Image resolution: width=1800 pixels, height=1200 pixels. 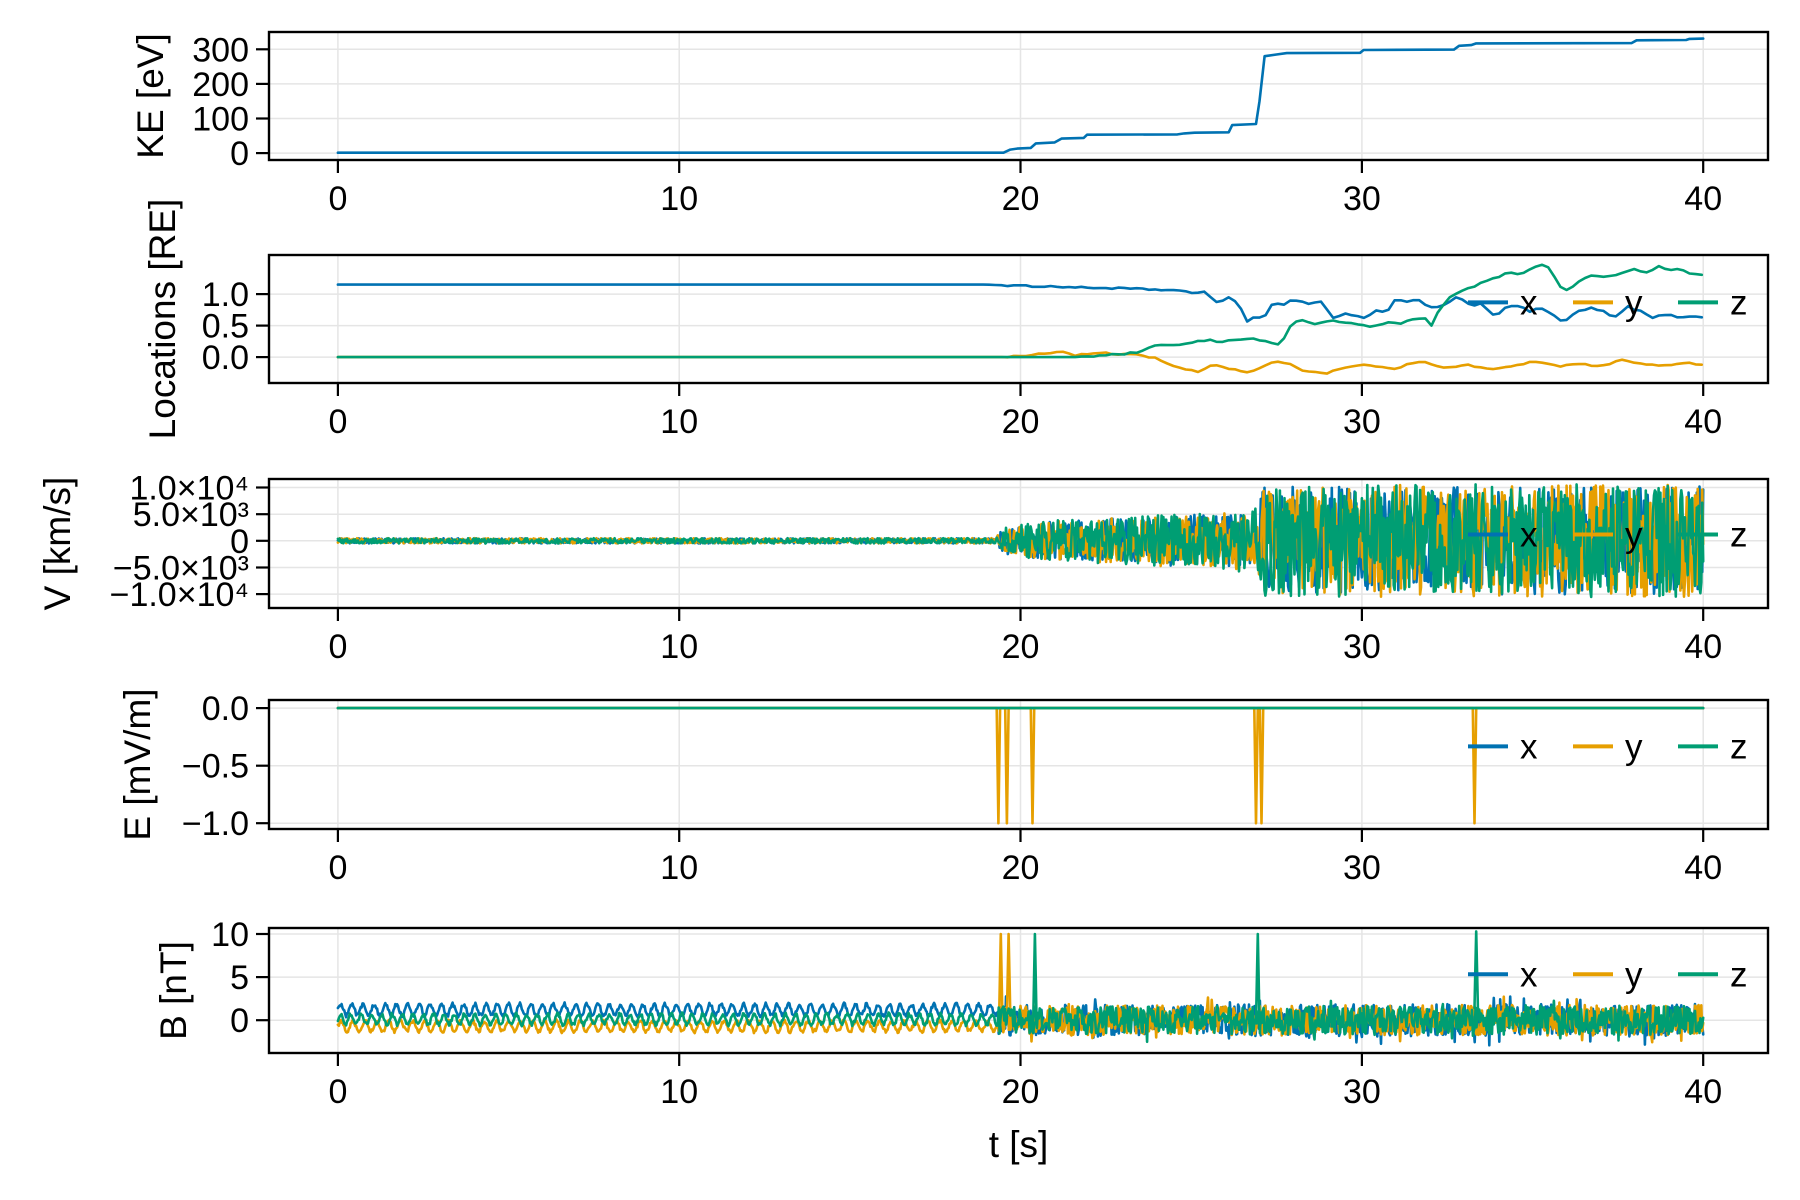 What do you see at coordinates (162, 319) in the screenshot?
I see `y-axis-label: Locations [RE]` at bounding box center [162, 319].